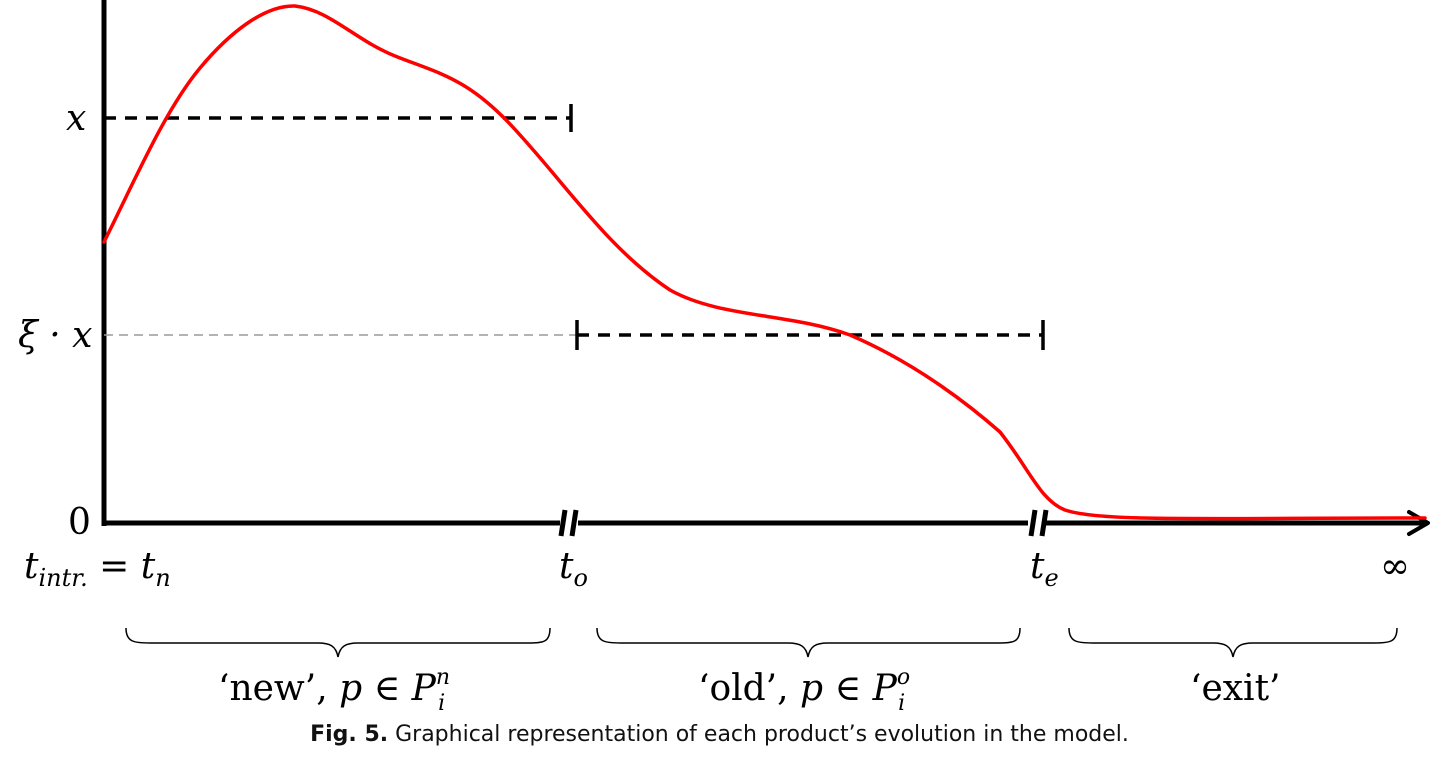 The height and width of the screenshot is (760, 1439). What do you see at coordinates (97, 569) in the screenshot?
I see `x-label-t-intr: tintr. = tn` at bounding box center [97, 569].